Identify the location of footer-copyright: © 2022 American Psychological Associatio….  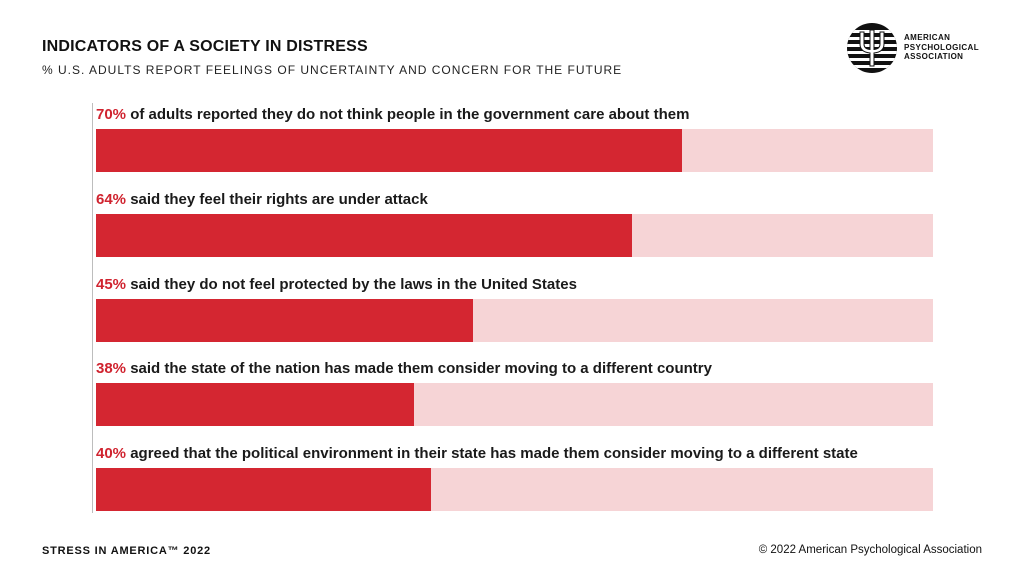
(870, 550).